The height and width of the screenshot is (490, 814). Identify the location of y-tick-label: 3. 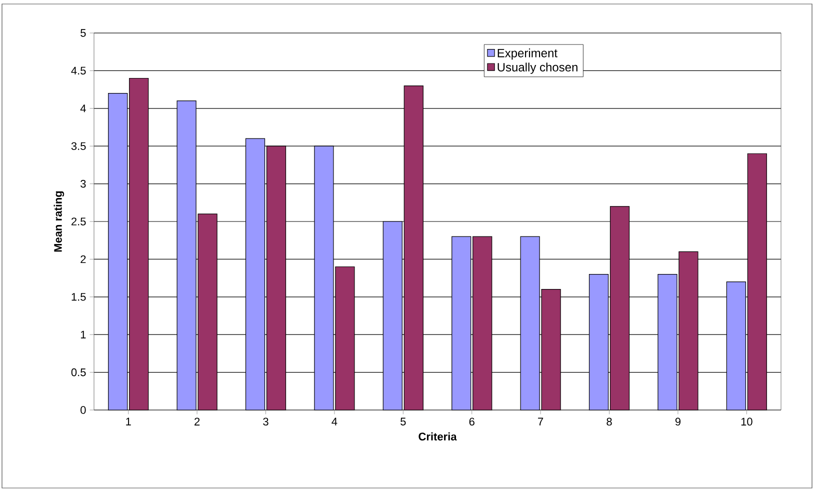
(83, 184).